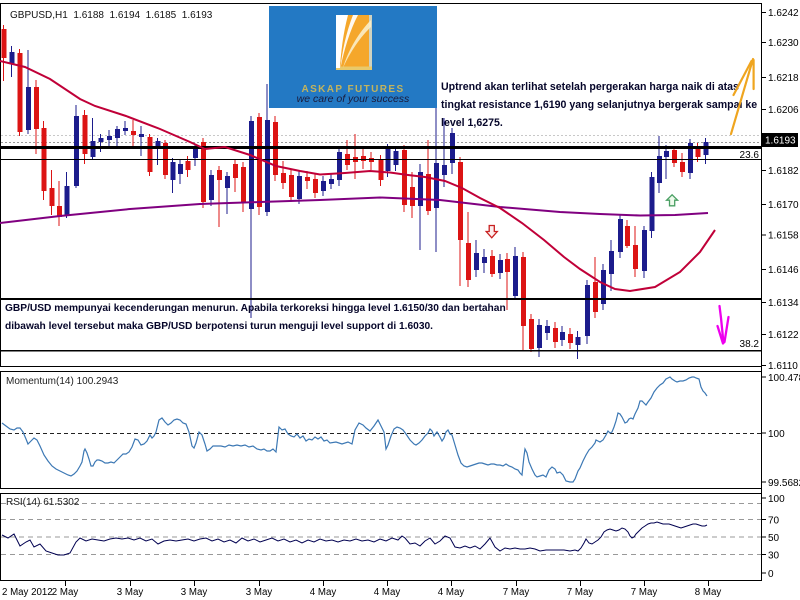  Describe the element at coordinates (783, 236) in the screenshot. I see `svg-text: 1.6158` at that location.